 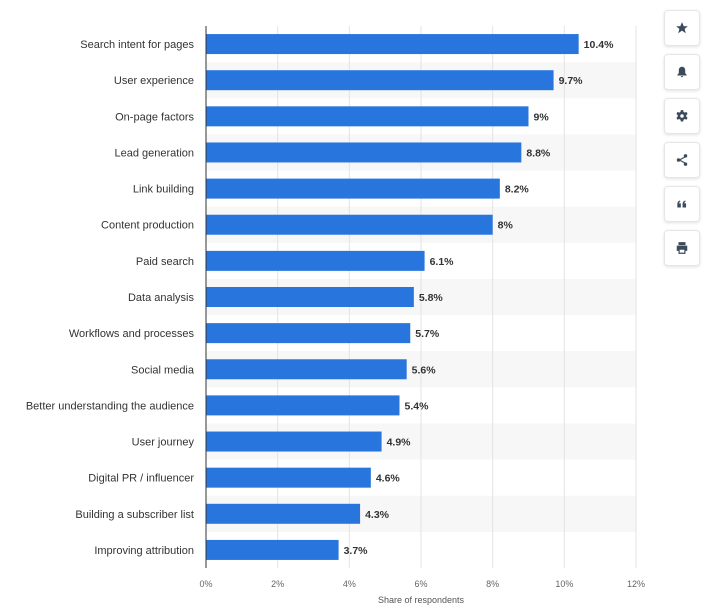 What do you see at coordinates (161, 298) in the screenshot?
I see `category-label: Data analysis` at bounding box center [161, 298].